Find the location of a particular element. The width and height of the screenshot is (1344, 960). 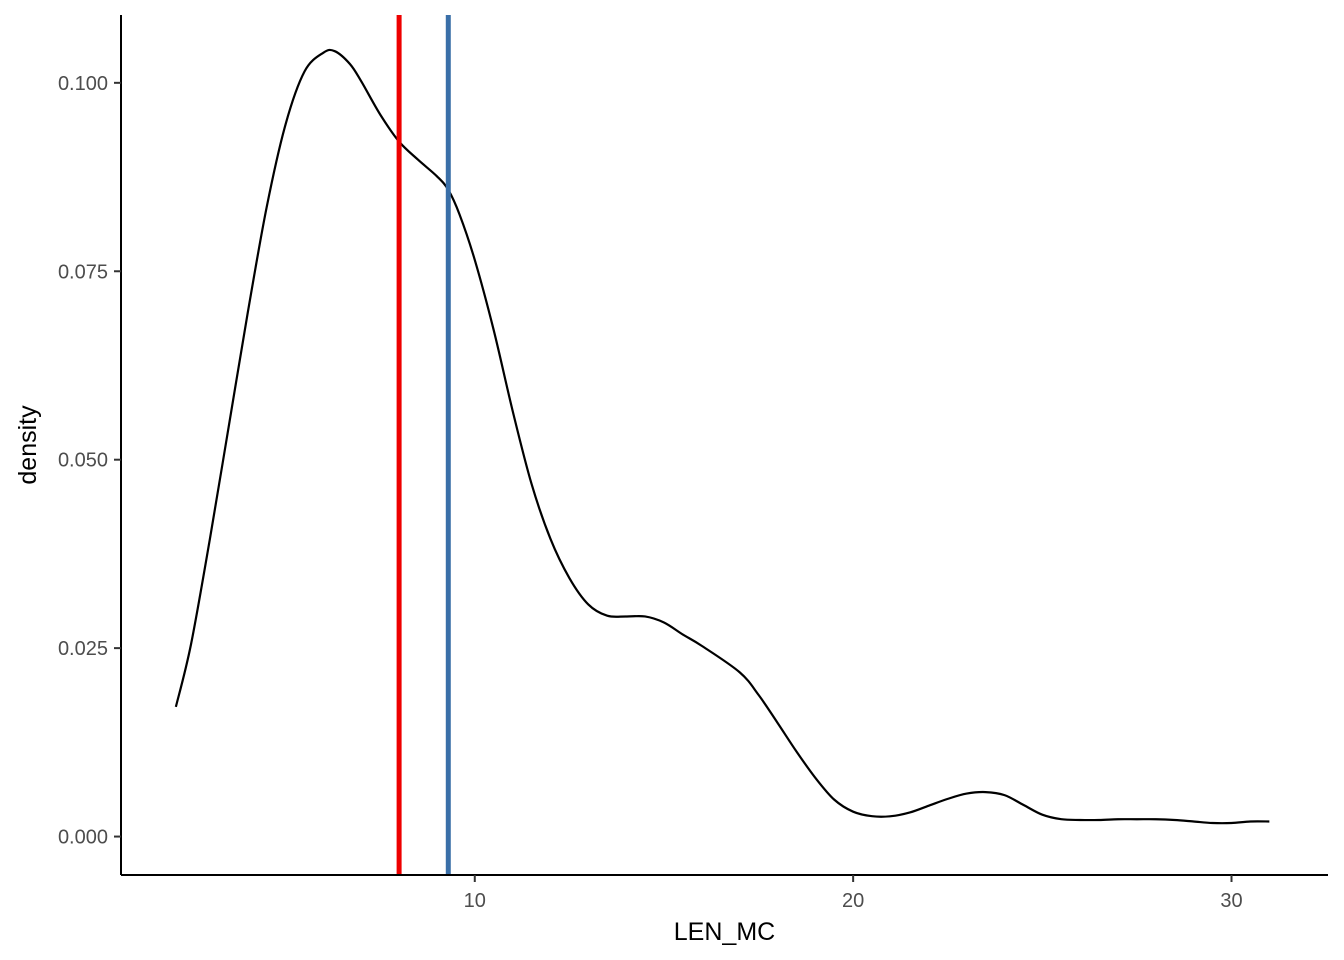

y-axis-title: density is located at coordinates (28, 445).